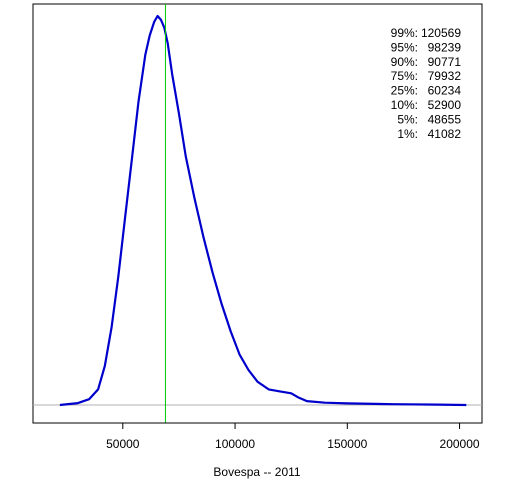 The image size is (512, 480). Describe the element at coordinates (407, 119) in the screenshot. I see `quantile-label: 5%:` at that location.